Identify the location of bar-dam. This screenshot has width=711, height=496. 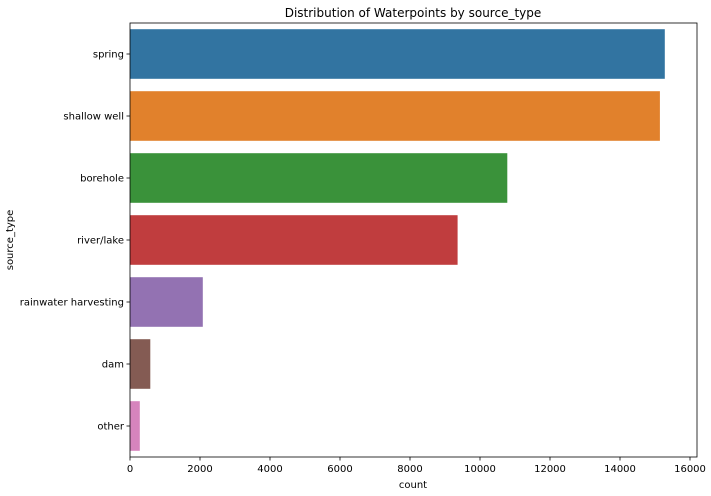
(140, 364).